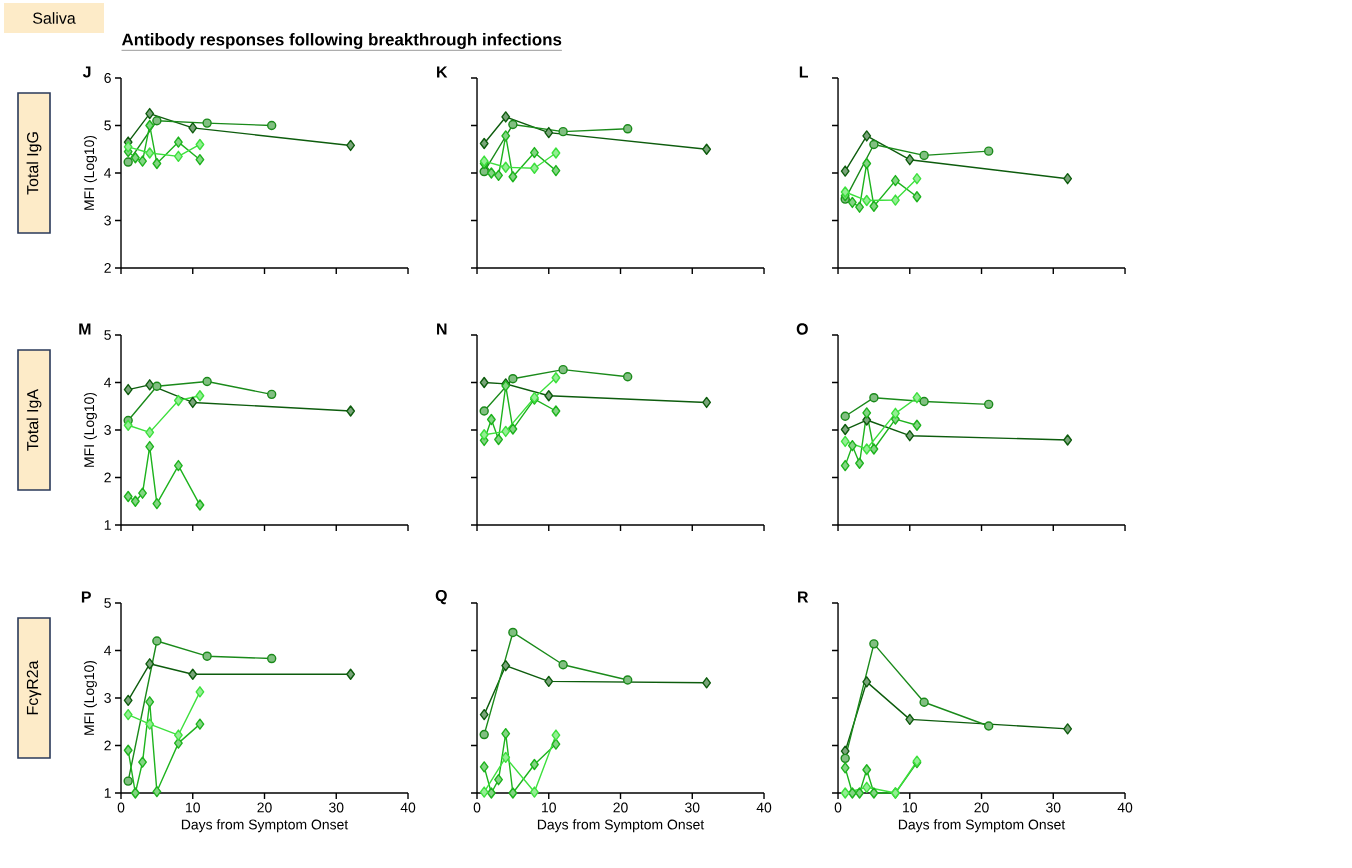 The height and width of the screenshot is (868, 1352). What do you see at coordinates (86, 597) in the screenshot?
I see `chart-title: P` at bounding box center [86, 597].